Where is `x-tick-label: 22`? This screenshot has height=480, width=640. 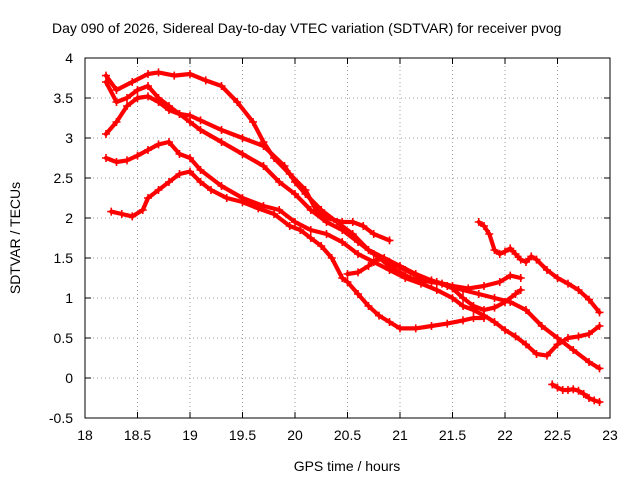 x-tick-label: 22 is located at coordinates (505, 435).